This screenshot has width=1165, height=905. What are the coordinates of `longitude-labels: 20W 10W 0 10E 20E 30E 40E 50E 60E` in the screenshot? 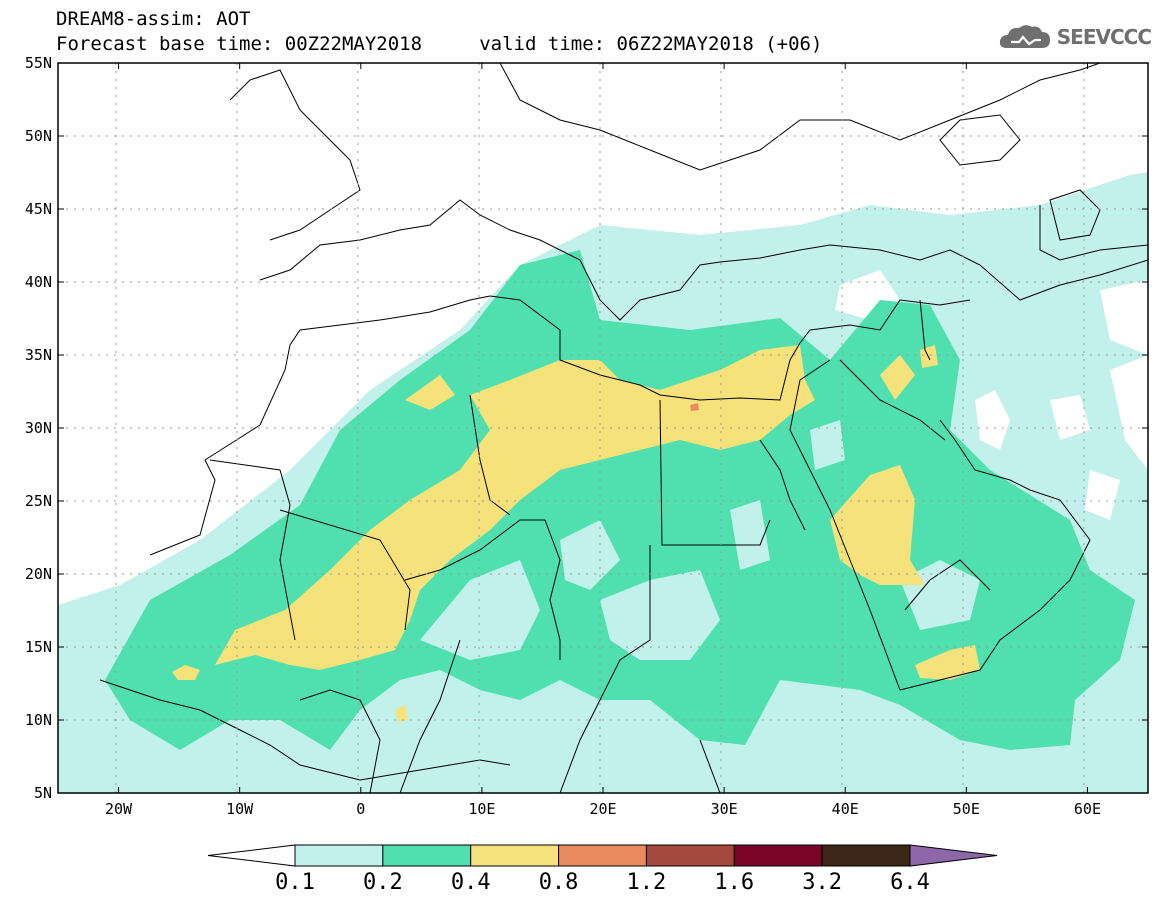 It's located at (603, 809).